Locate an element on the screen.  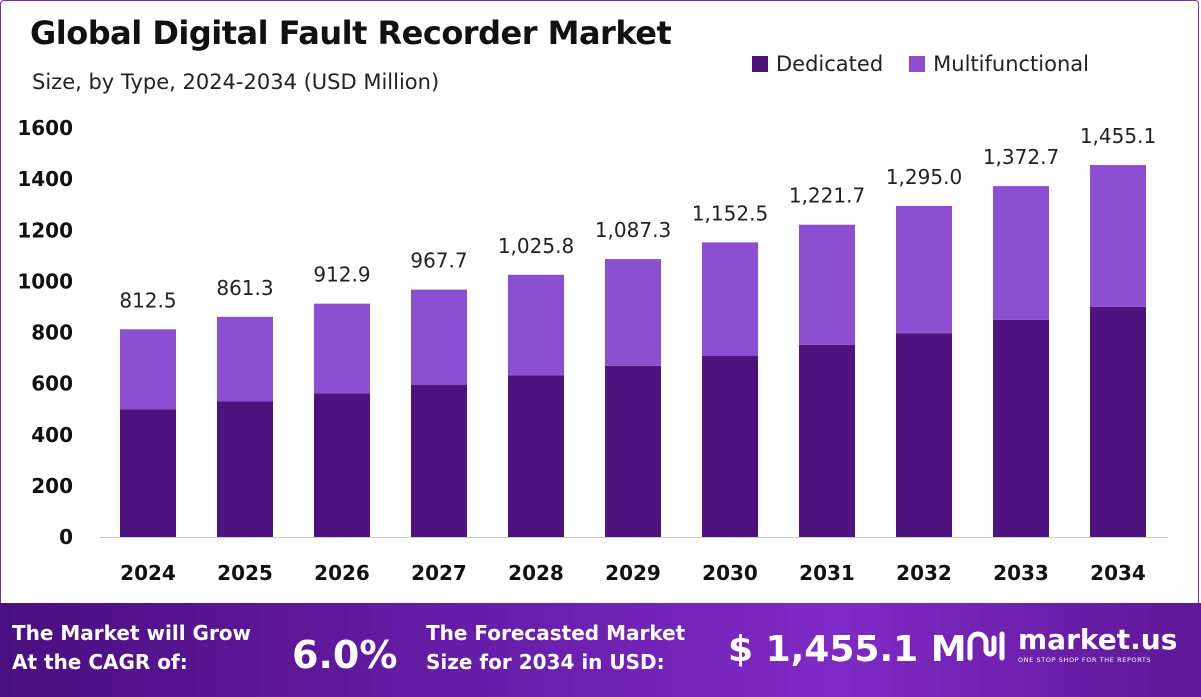
forecast-label-line1: The Forecasted Market is located at coordinates (556, 633).